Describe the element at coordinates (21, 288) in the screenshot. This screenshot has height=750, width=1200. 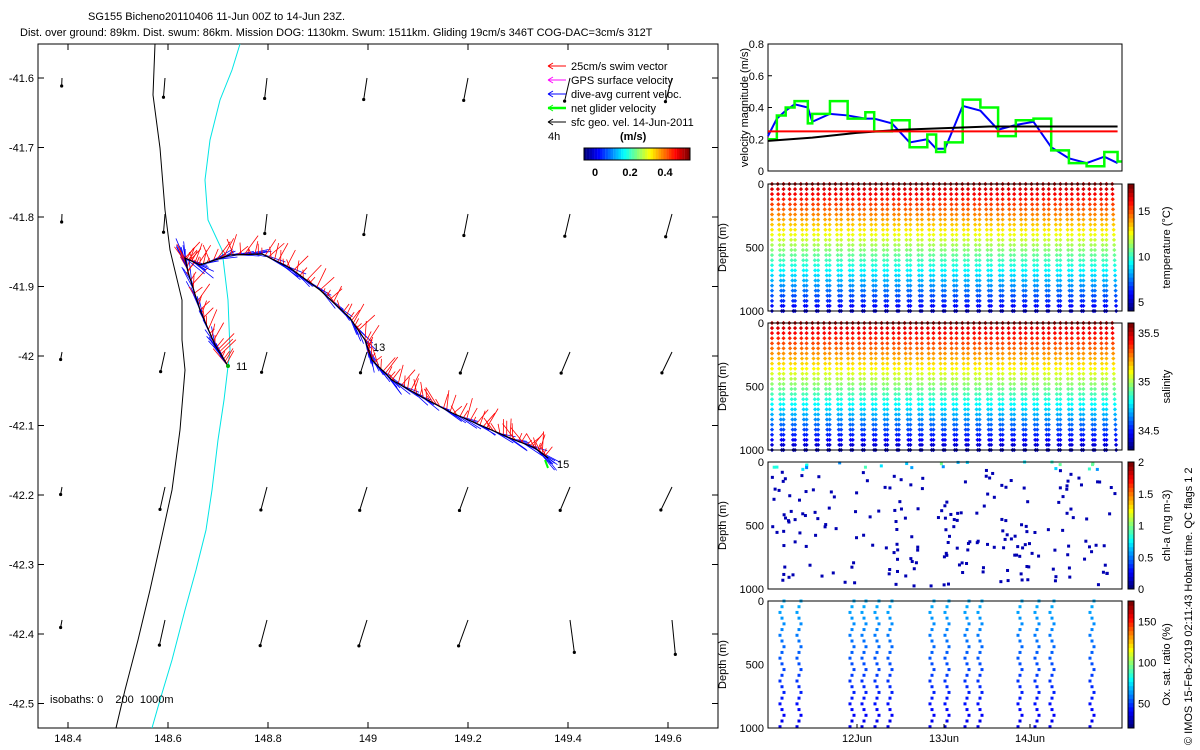
I see `y-tick-label: -41.9` at that location.